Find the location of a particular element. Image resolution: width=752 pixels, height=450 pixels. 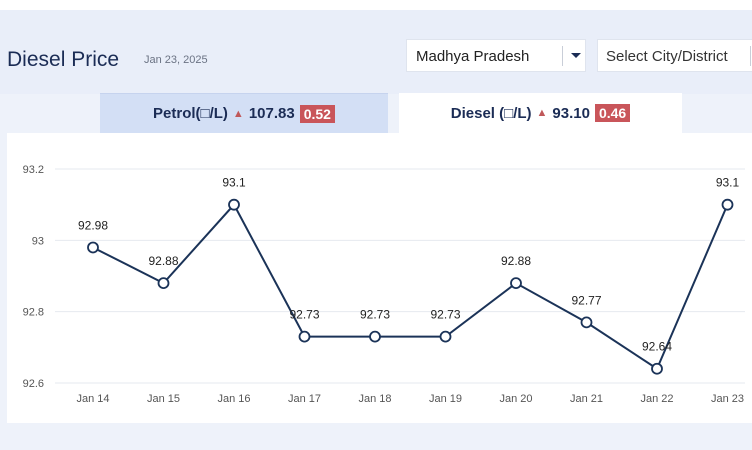

tab-petrol-label: Petrol(□/L) is located at coordinates (190, 113).